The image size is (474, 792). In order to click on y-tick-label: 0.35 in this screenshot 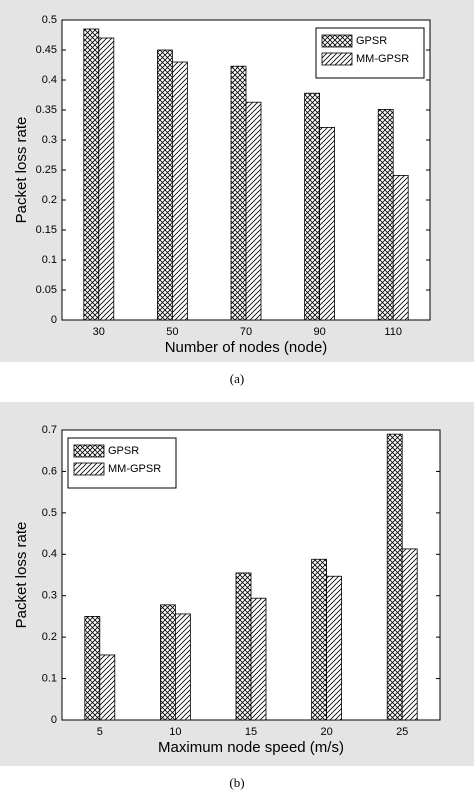, I will do `click(46, 110)`.